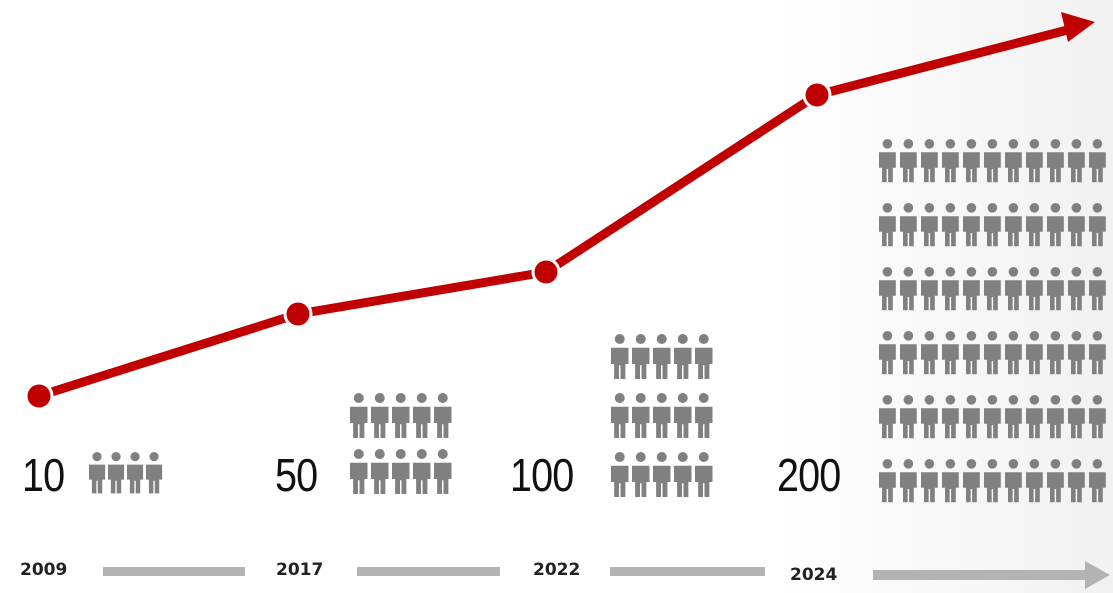  I want to click on growth-arrow-head, so click(1078, 27).